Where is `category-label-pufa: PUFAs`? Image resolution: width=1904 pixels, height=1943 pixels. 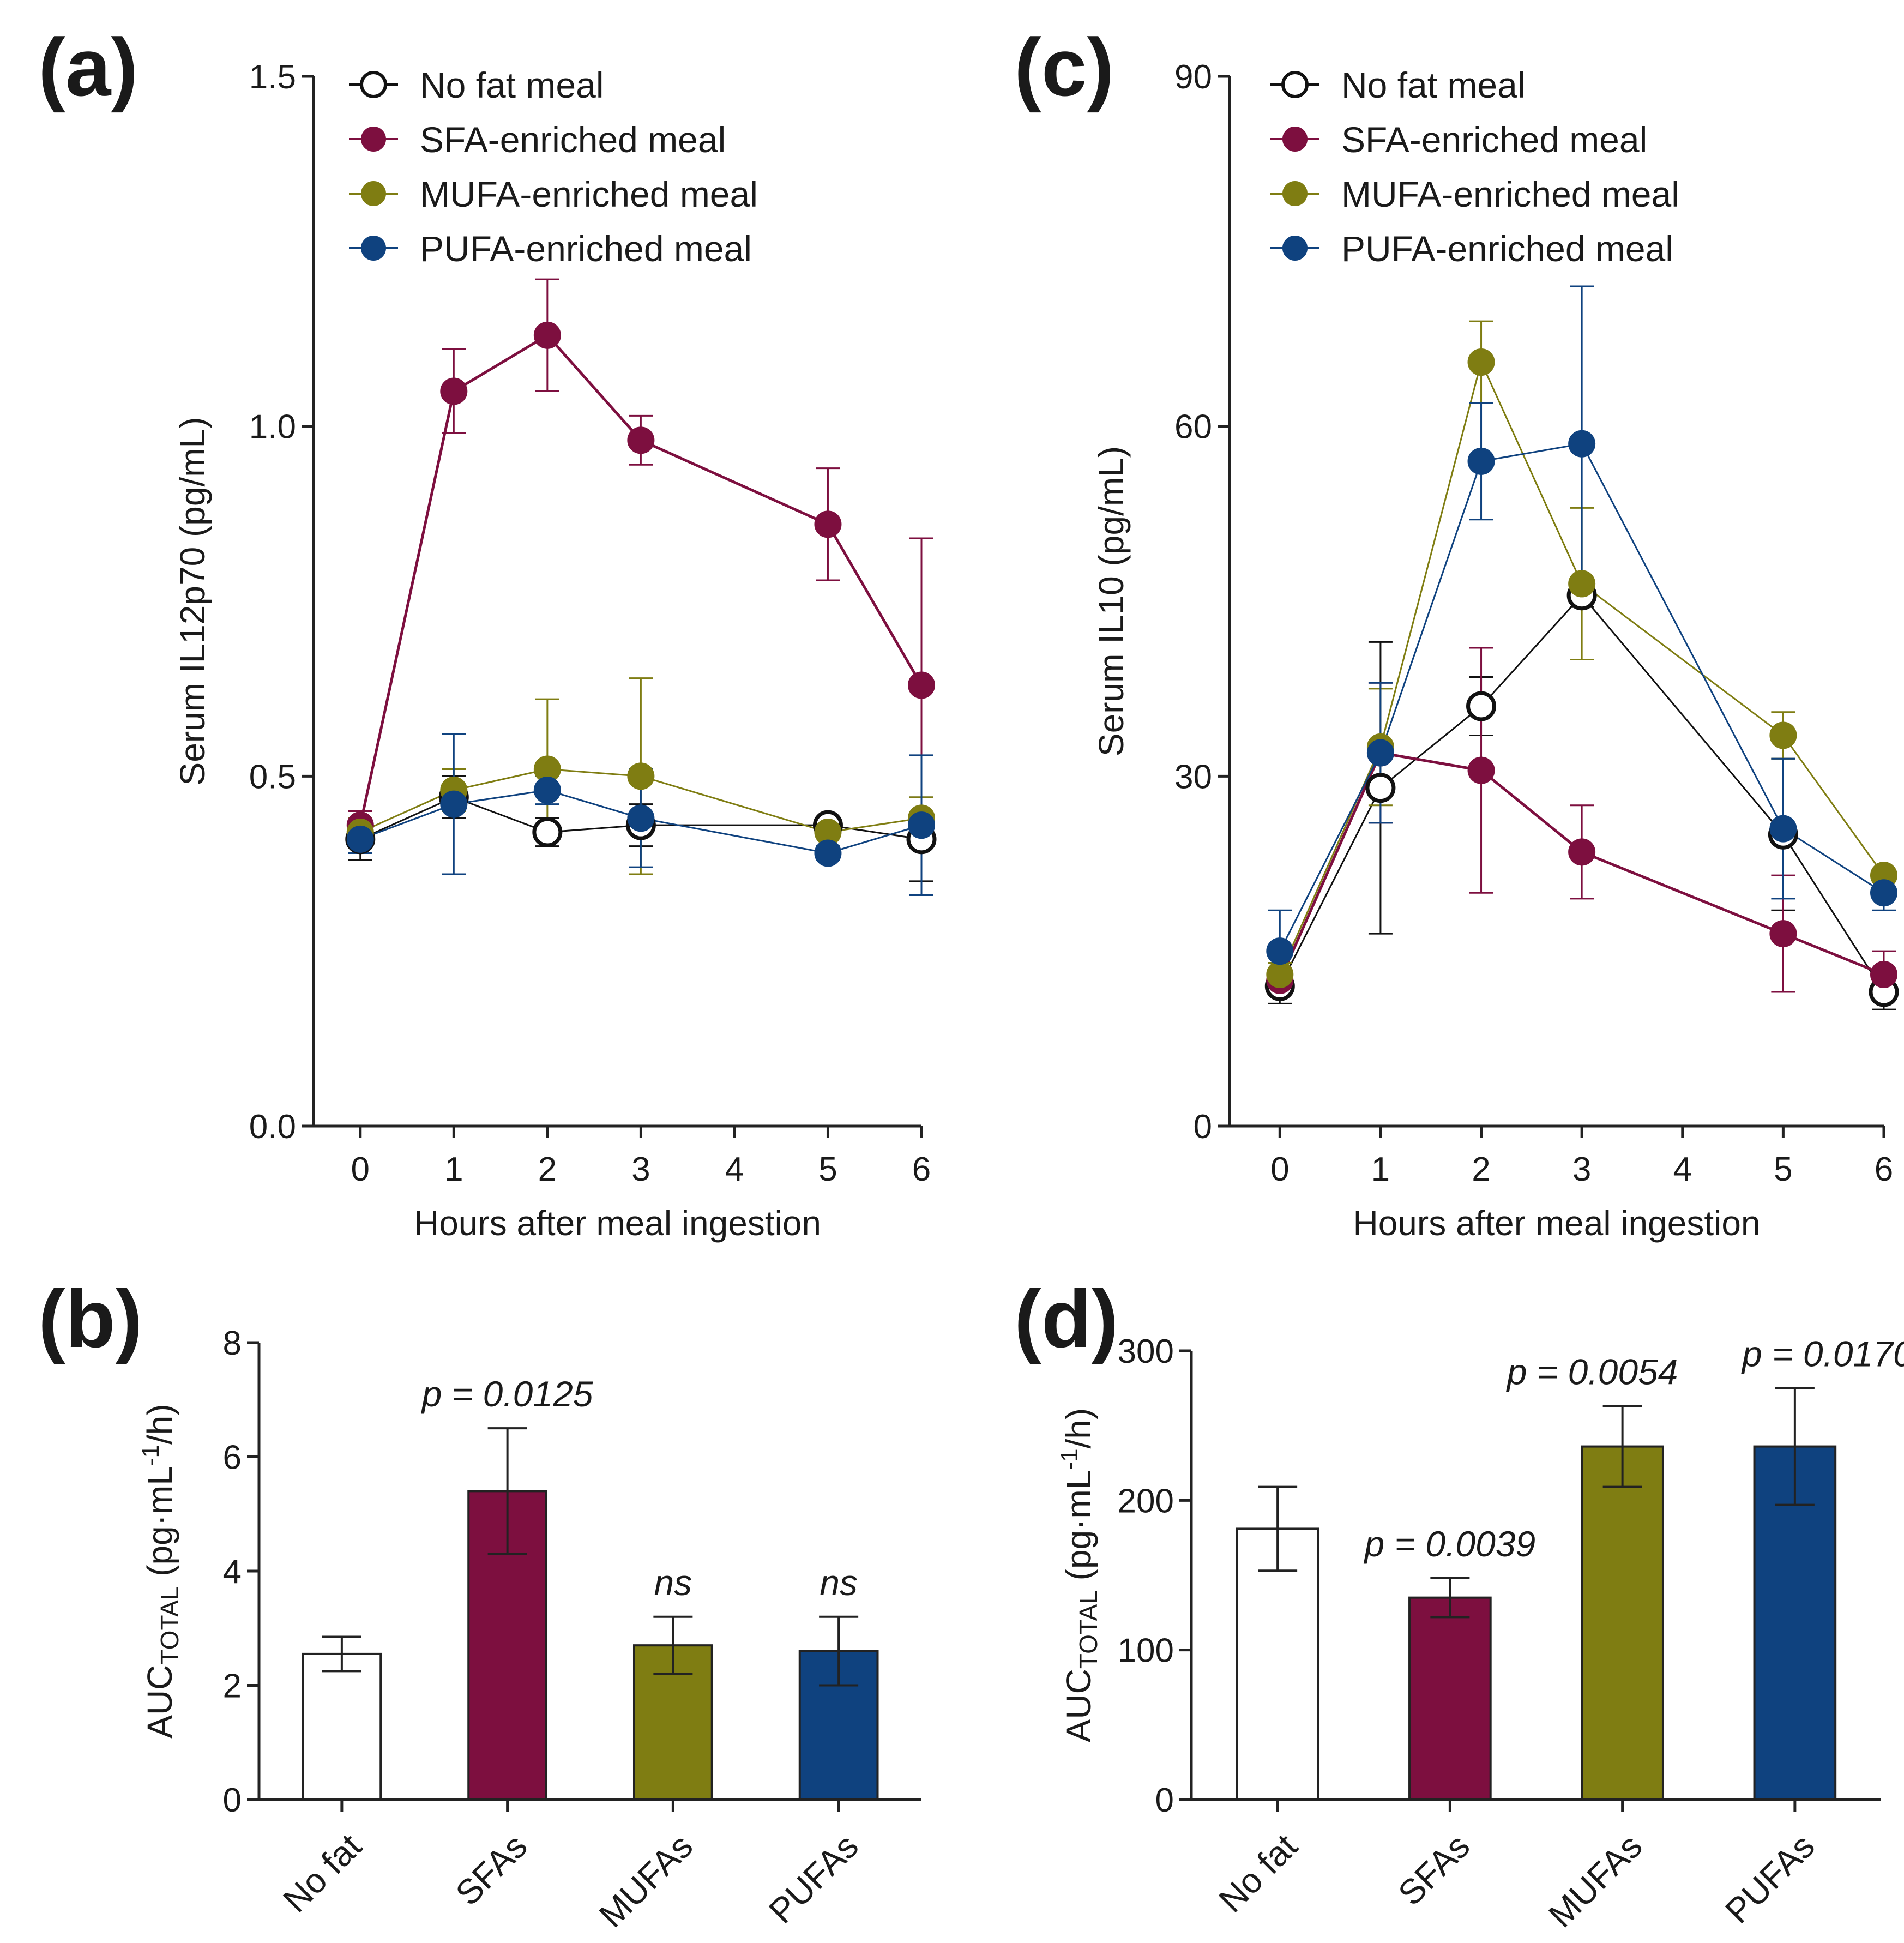 category-label-pufa: PUFAs is located at coordinates (813, 1878).